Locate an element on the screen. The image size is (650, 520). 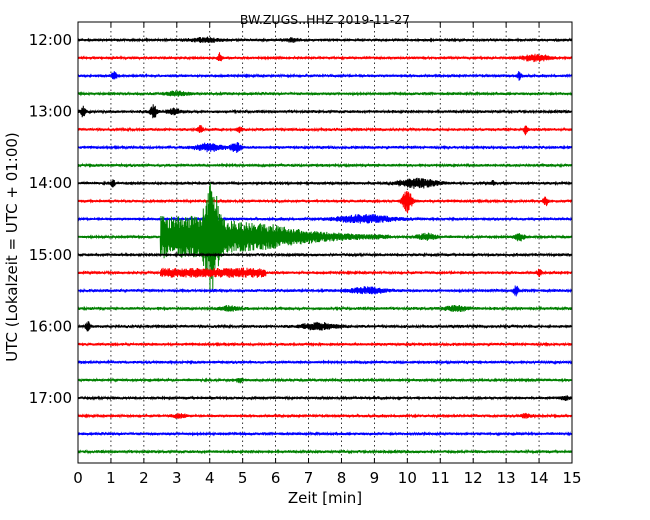
x-tick-label: 7 is located at coordinates (309, 478).